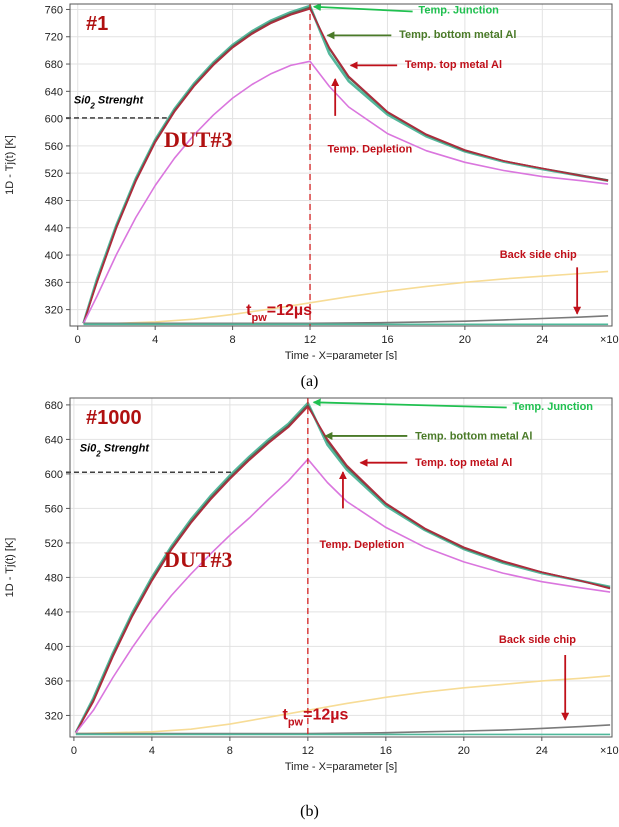 This screenshot has height=827, width=619. I want to click on panel-label: #1, so click(97, 24).